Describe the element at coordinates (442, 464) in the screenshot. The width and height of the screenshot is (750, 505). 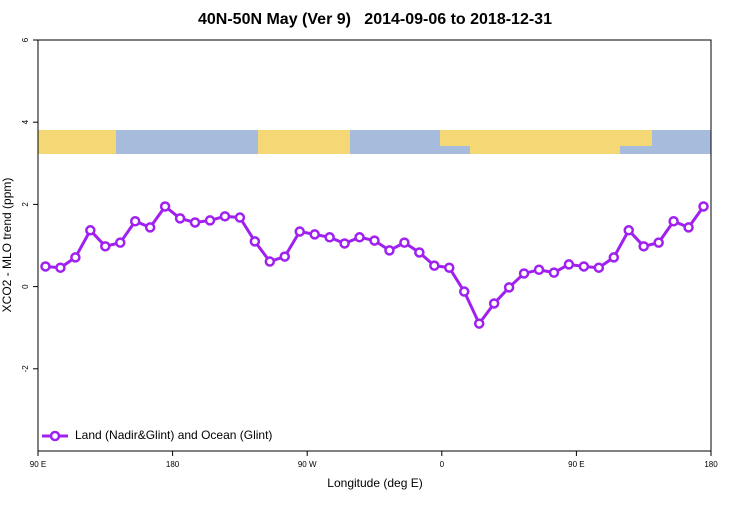
I see `x-tick-label: 0` at that location.